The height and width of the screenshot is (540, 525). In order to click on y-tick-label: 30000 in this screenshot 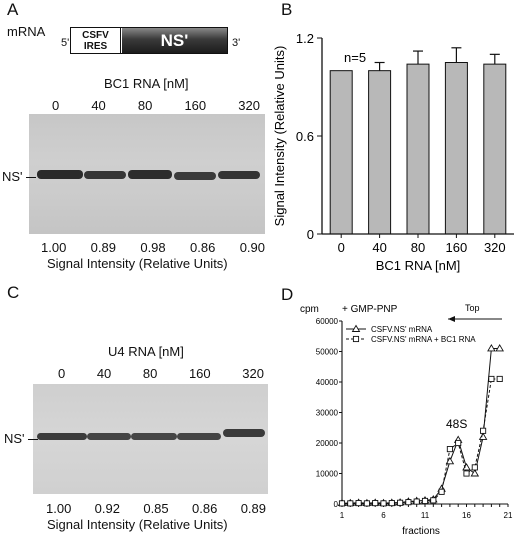, I will do `click(327, 413)`.